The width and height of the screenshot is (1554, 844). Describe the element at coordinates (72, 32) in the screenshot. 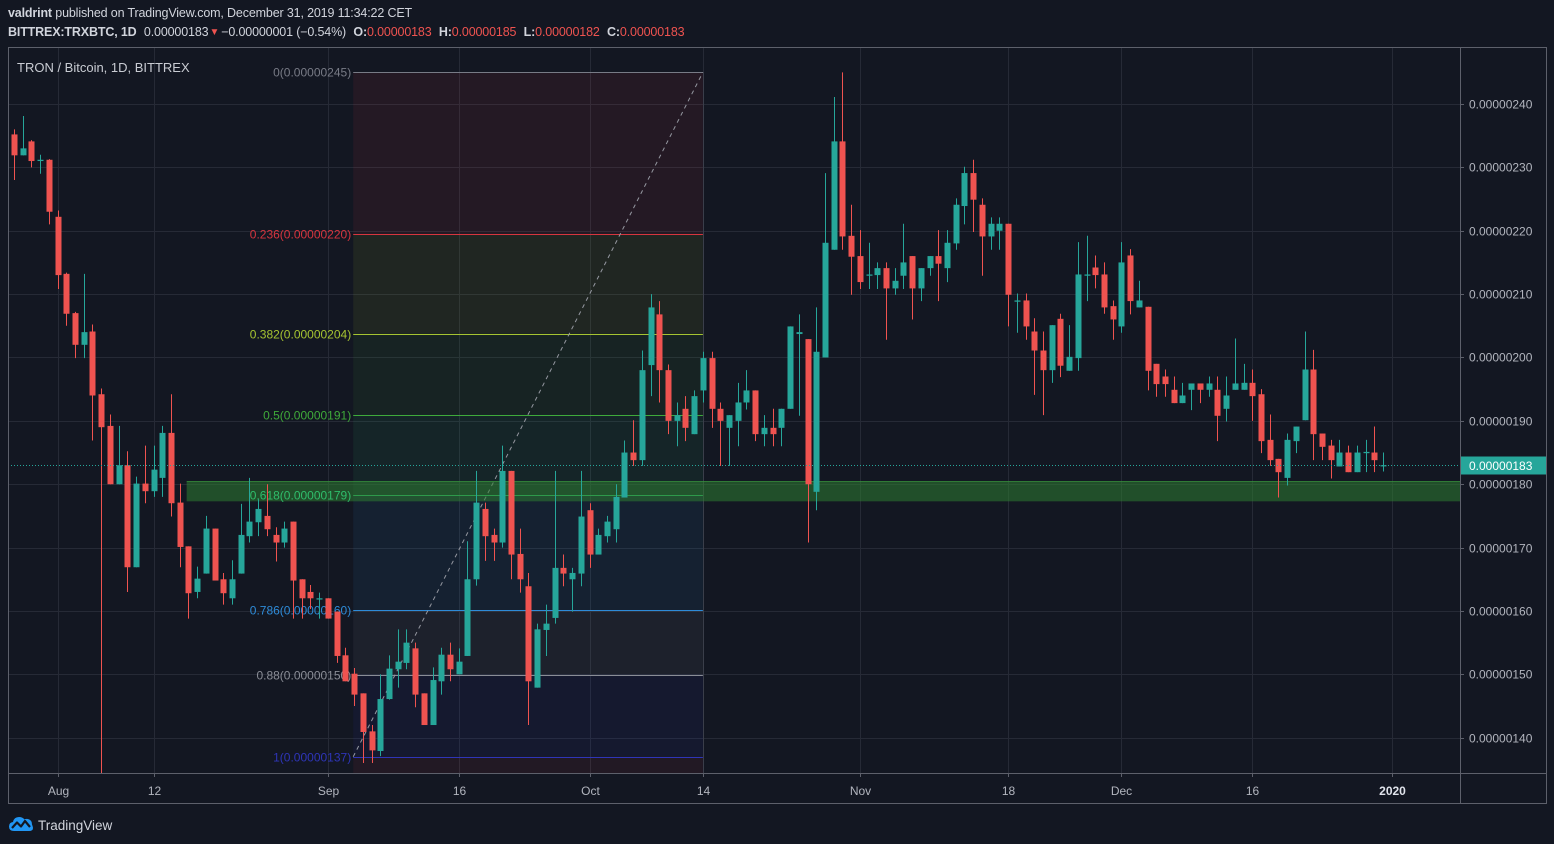

I see `symbol-label: BITTREX:TRXBTC, 1D` at that location.